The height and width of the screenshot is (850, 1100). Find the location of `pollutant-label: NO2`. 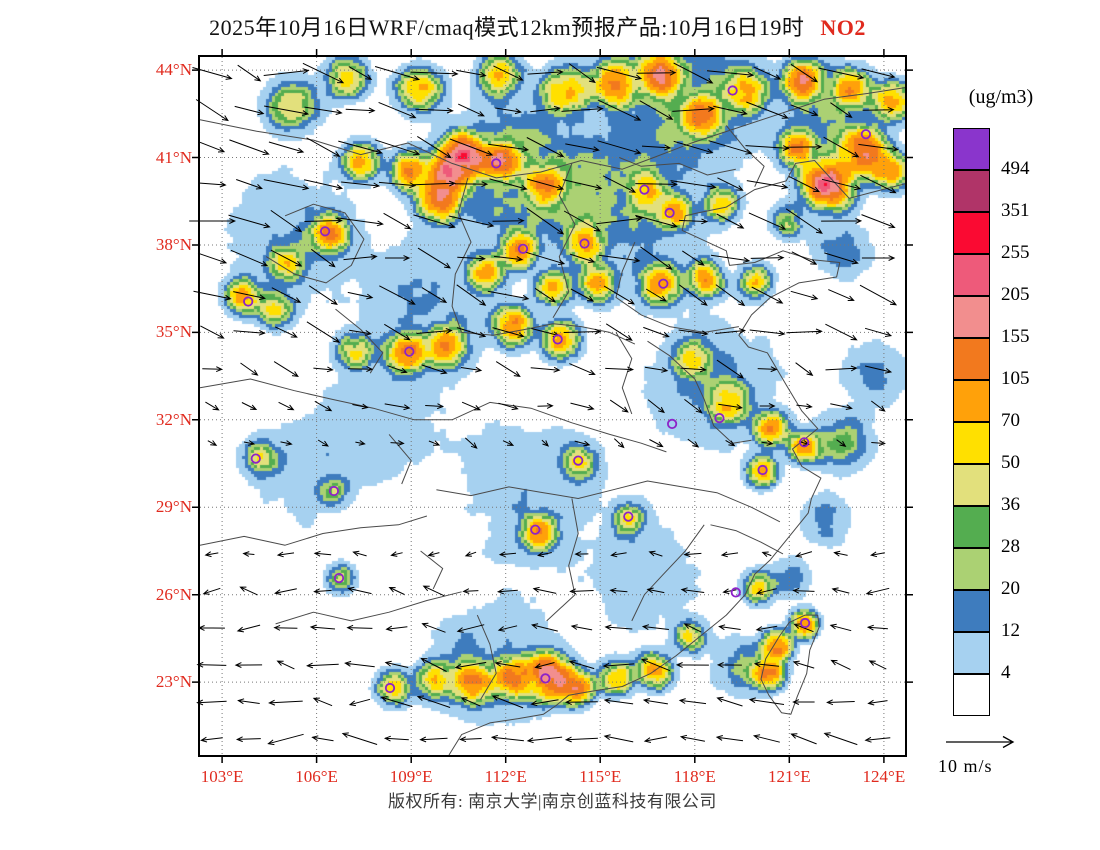

pollutant-label: NO2 is located at coordinates (843, 27).